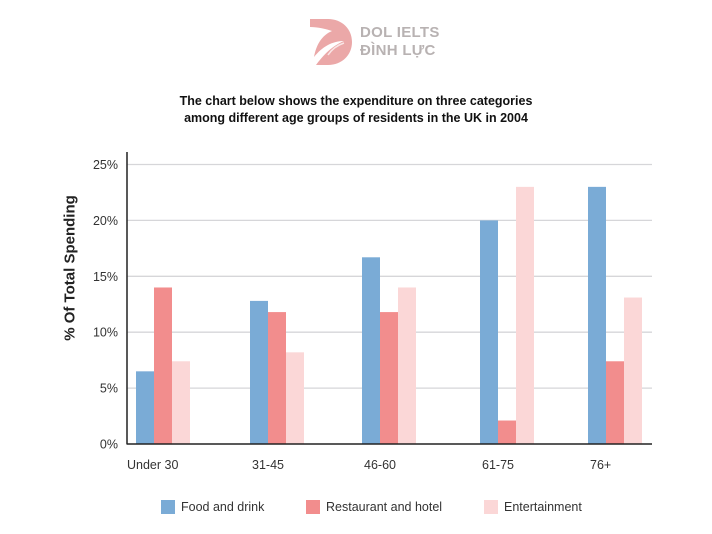 This screenshot has height=534, width=712. I want to click on bar-food-and-drink-76+, so click(597, 315).